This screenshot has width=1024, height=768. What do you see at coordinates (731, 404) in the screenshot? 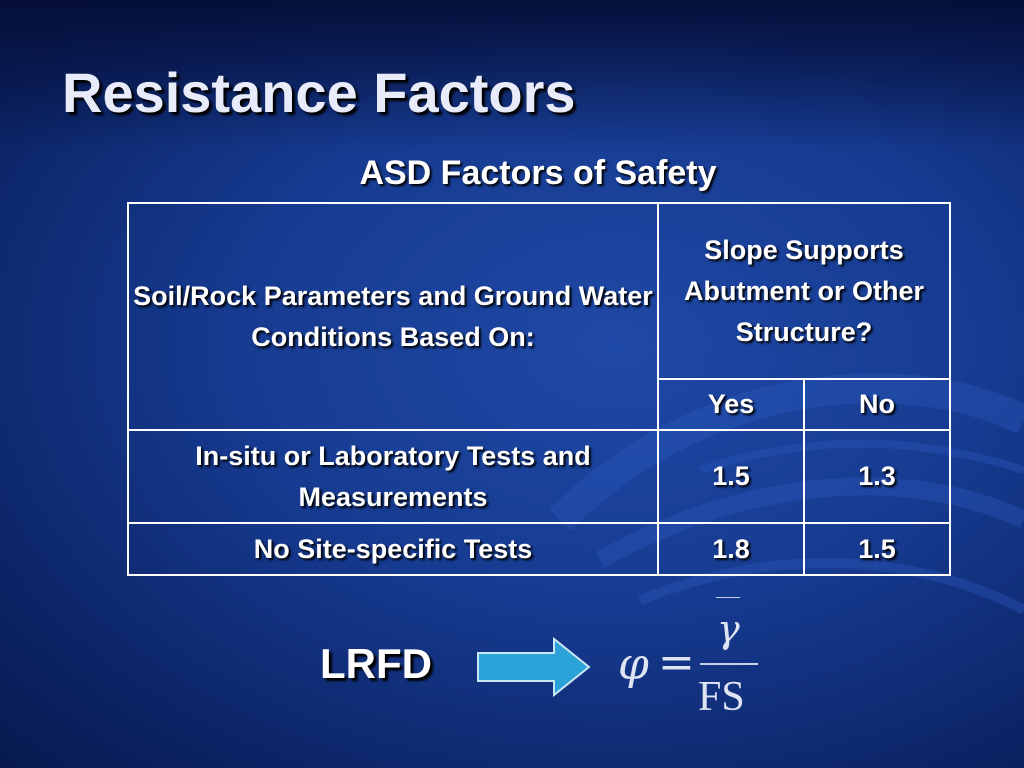
I see `subheader-yes: Yes` at bounding box center [731, 404].